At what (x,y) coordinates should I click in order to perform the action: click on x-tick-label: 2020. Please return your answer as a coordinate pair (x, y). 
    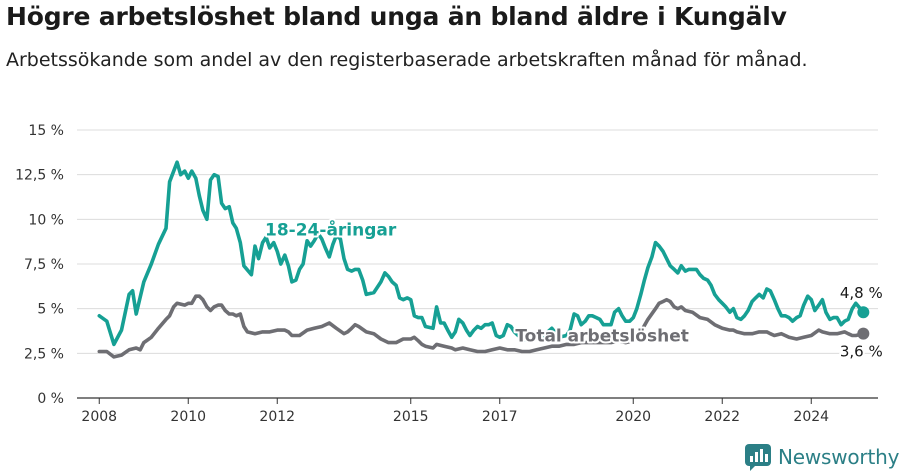
    Looking at the image, I should click on (633, 417).